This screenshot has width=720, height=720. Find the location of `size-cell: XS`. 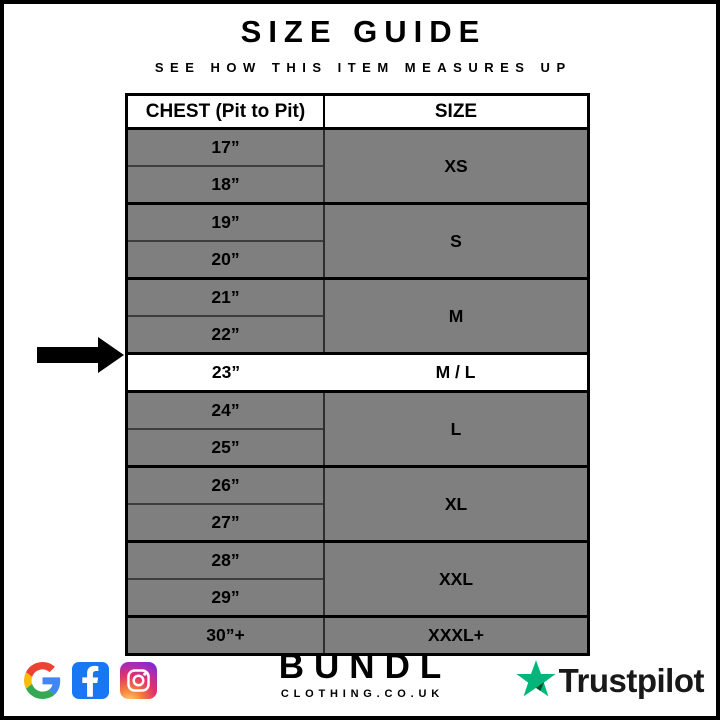

size-cell: XS is located at coordinates (456, 165).